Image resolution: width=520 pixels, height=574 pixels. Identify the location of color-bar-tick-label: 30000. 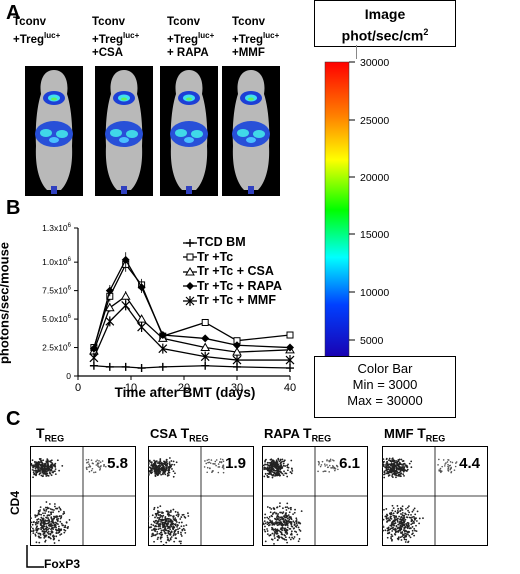
(374, 63).